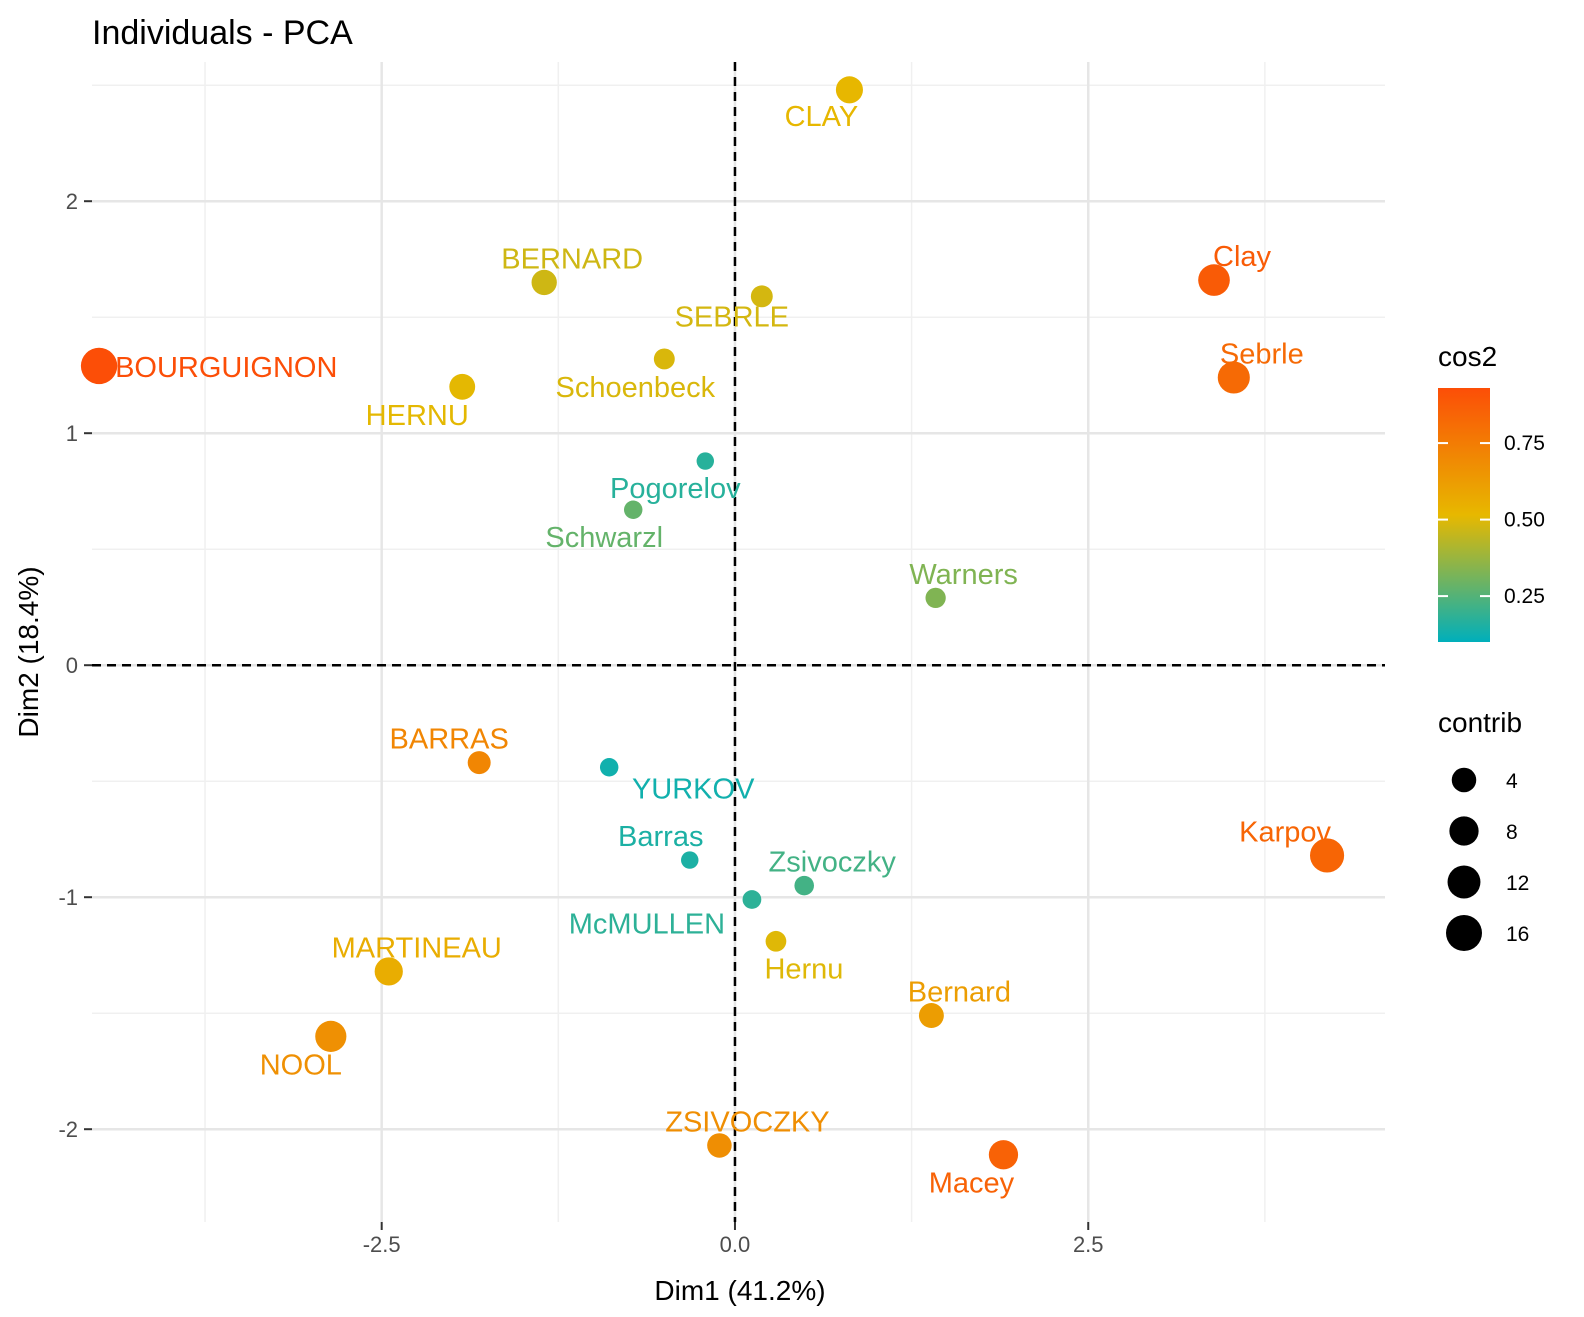  I want to click on point-label: Zsivoczky, so click(833, 863).